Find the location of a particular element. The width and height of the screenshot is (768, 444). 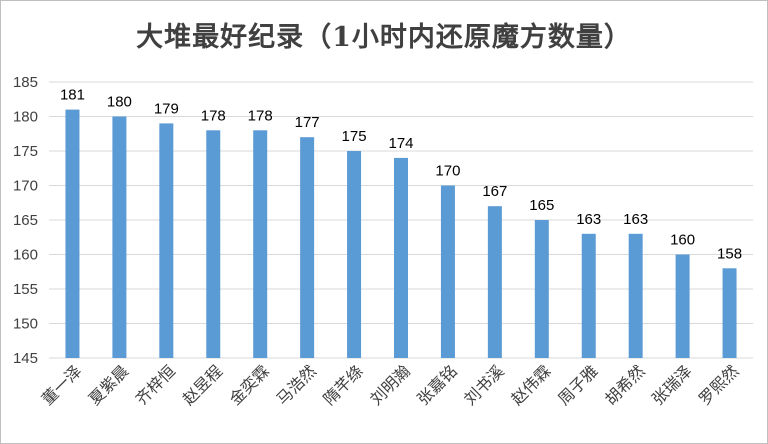

y-tick-label: 180 is located at coordinates (25, 117).